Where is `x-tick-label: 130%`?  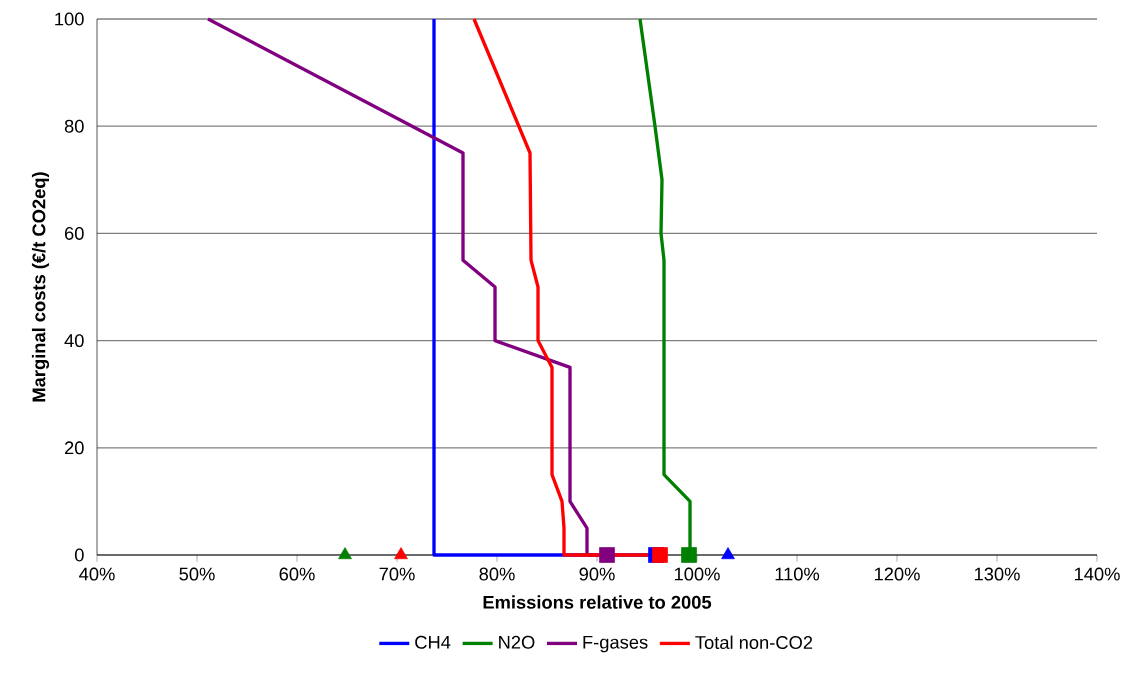
x-tick-label: 130% is located at coordinates (997, 574).